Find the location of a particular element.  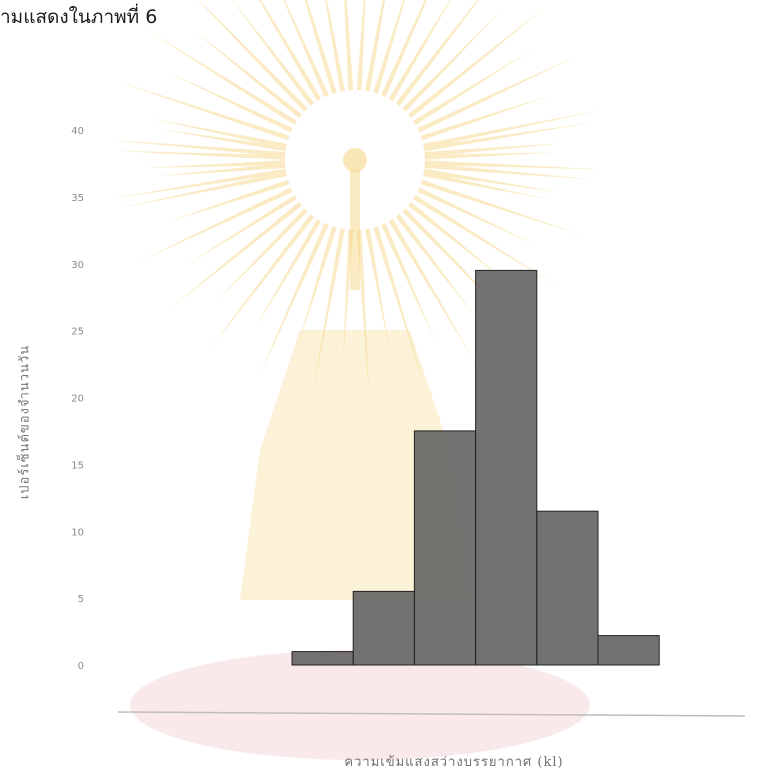

page-heading: ามแสดงในภาพที่ 6 is located at coordinates (79, 17).